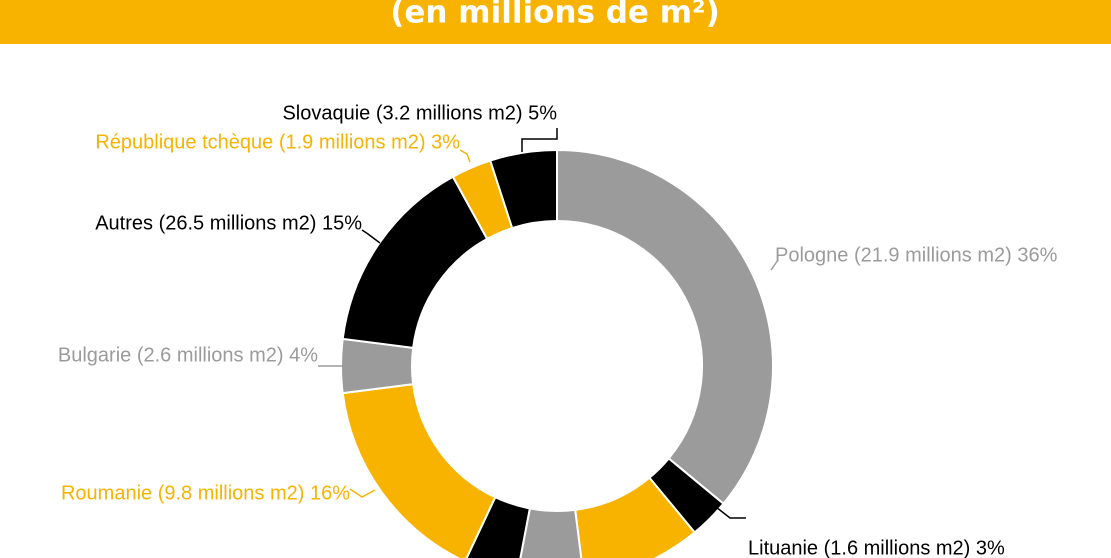 The width and height of the screenshot is (1111, 558). I want to click on chart-title: (en millions de m²), so click(555, 15).